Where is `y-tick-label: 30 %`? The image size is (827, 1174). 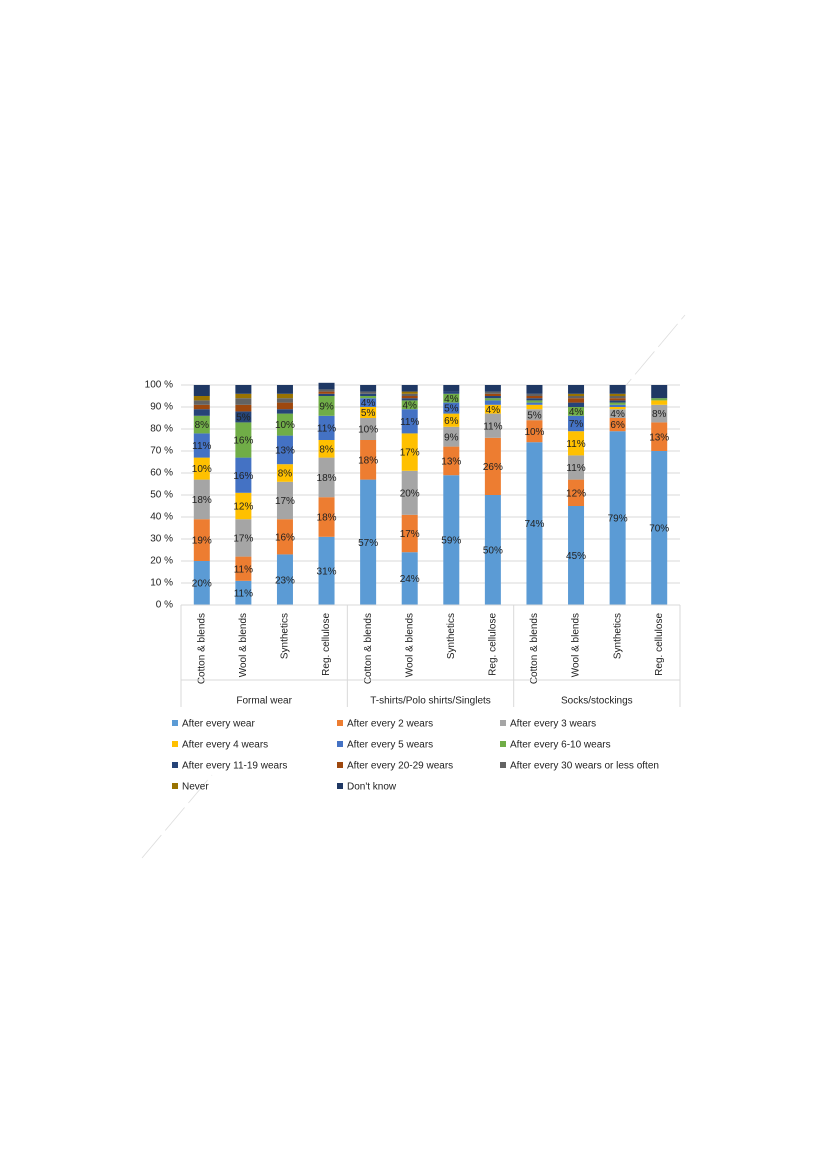
y-tick-label: 30 % is located at coordinates (161, 539).